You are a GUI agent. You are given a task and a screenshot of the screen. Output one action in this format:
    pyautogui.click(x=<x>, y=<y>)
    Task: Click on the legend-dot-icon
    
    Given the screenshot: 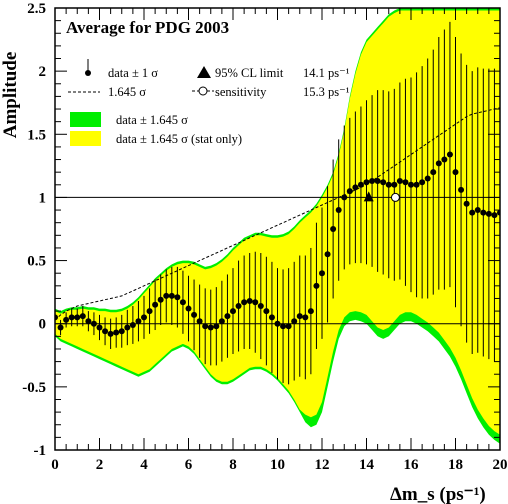 What is the action you would take?
    pyautogui.click(x=88, y=73)
    